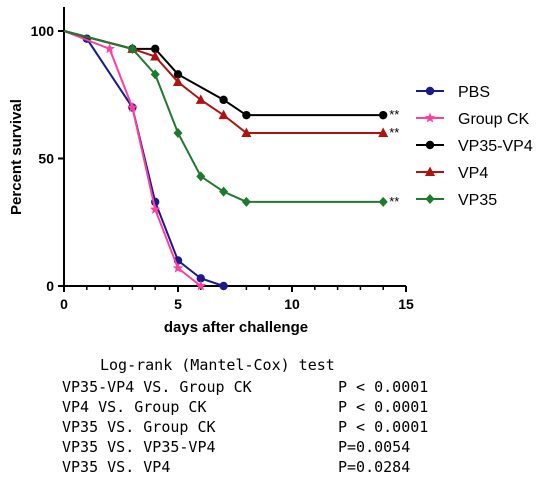  I want to click on legend-label: VP35-VP4, so click(495, 146).